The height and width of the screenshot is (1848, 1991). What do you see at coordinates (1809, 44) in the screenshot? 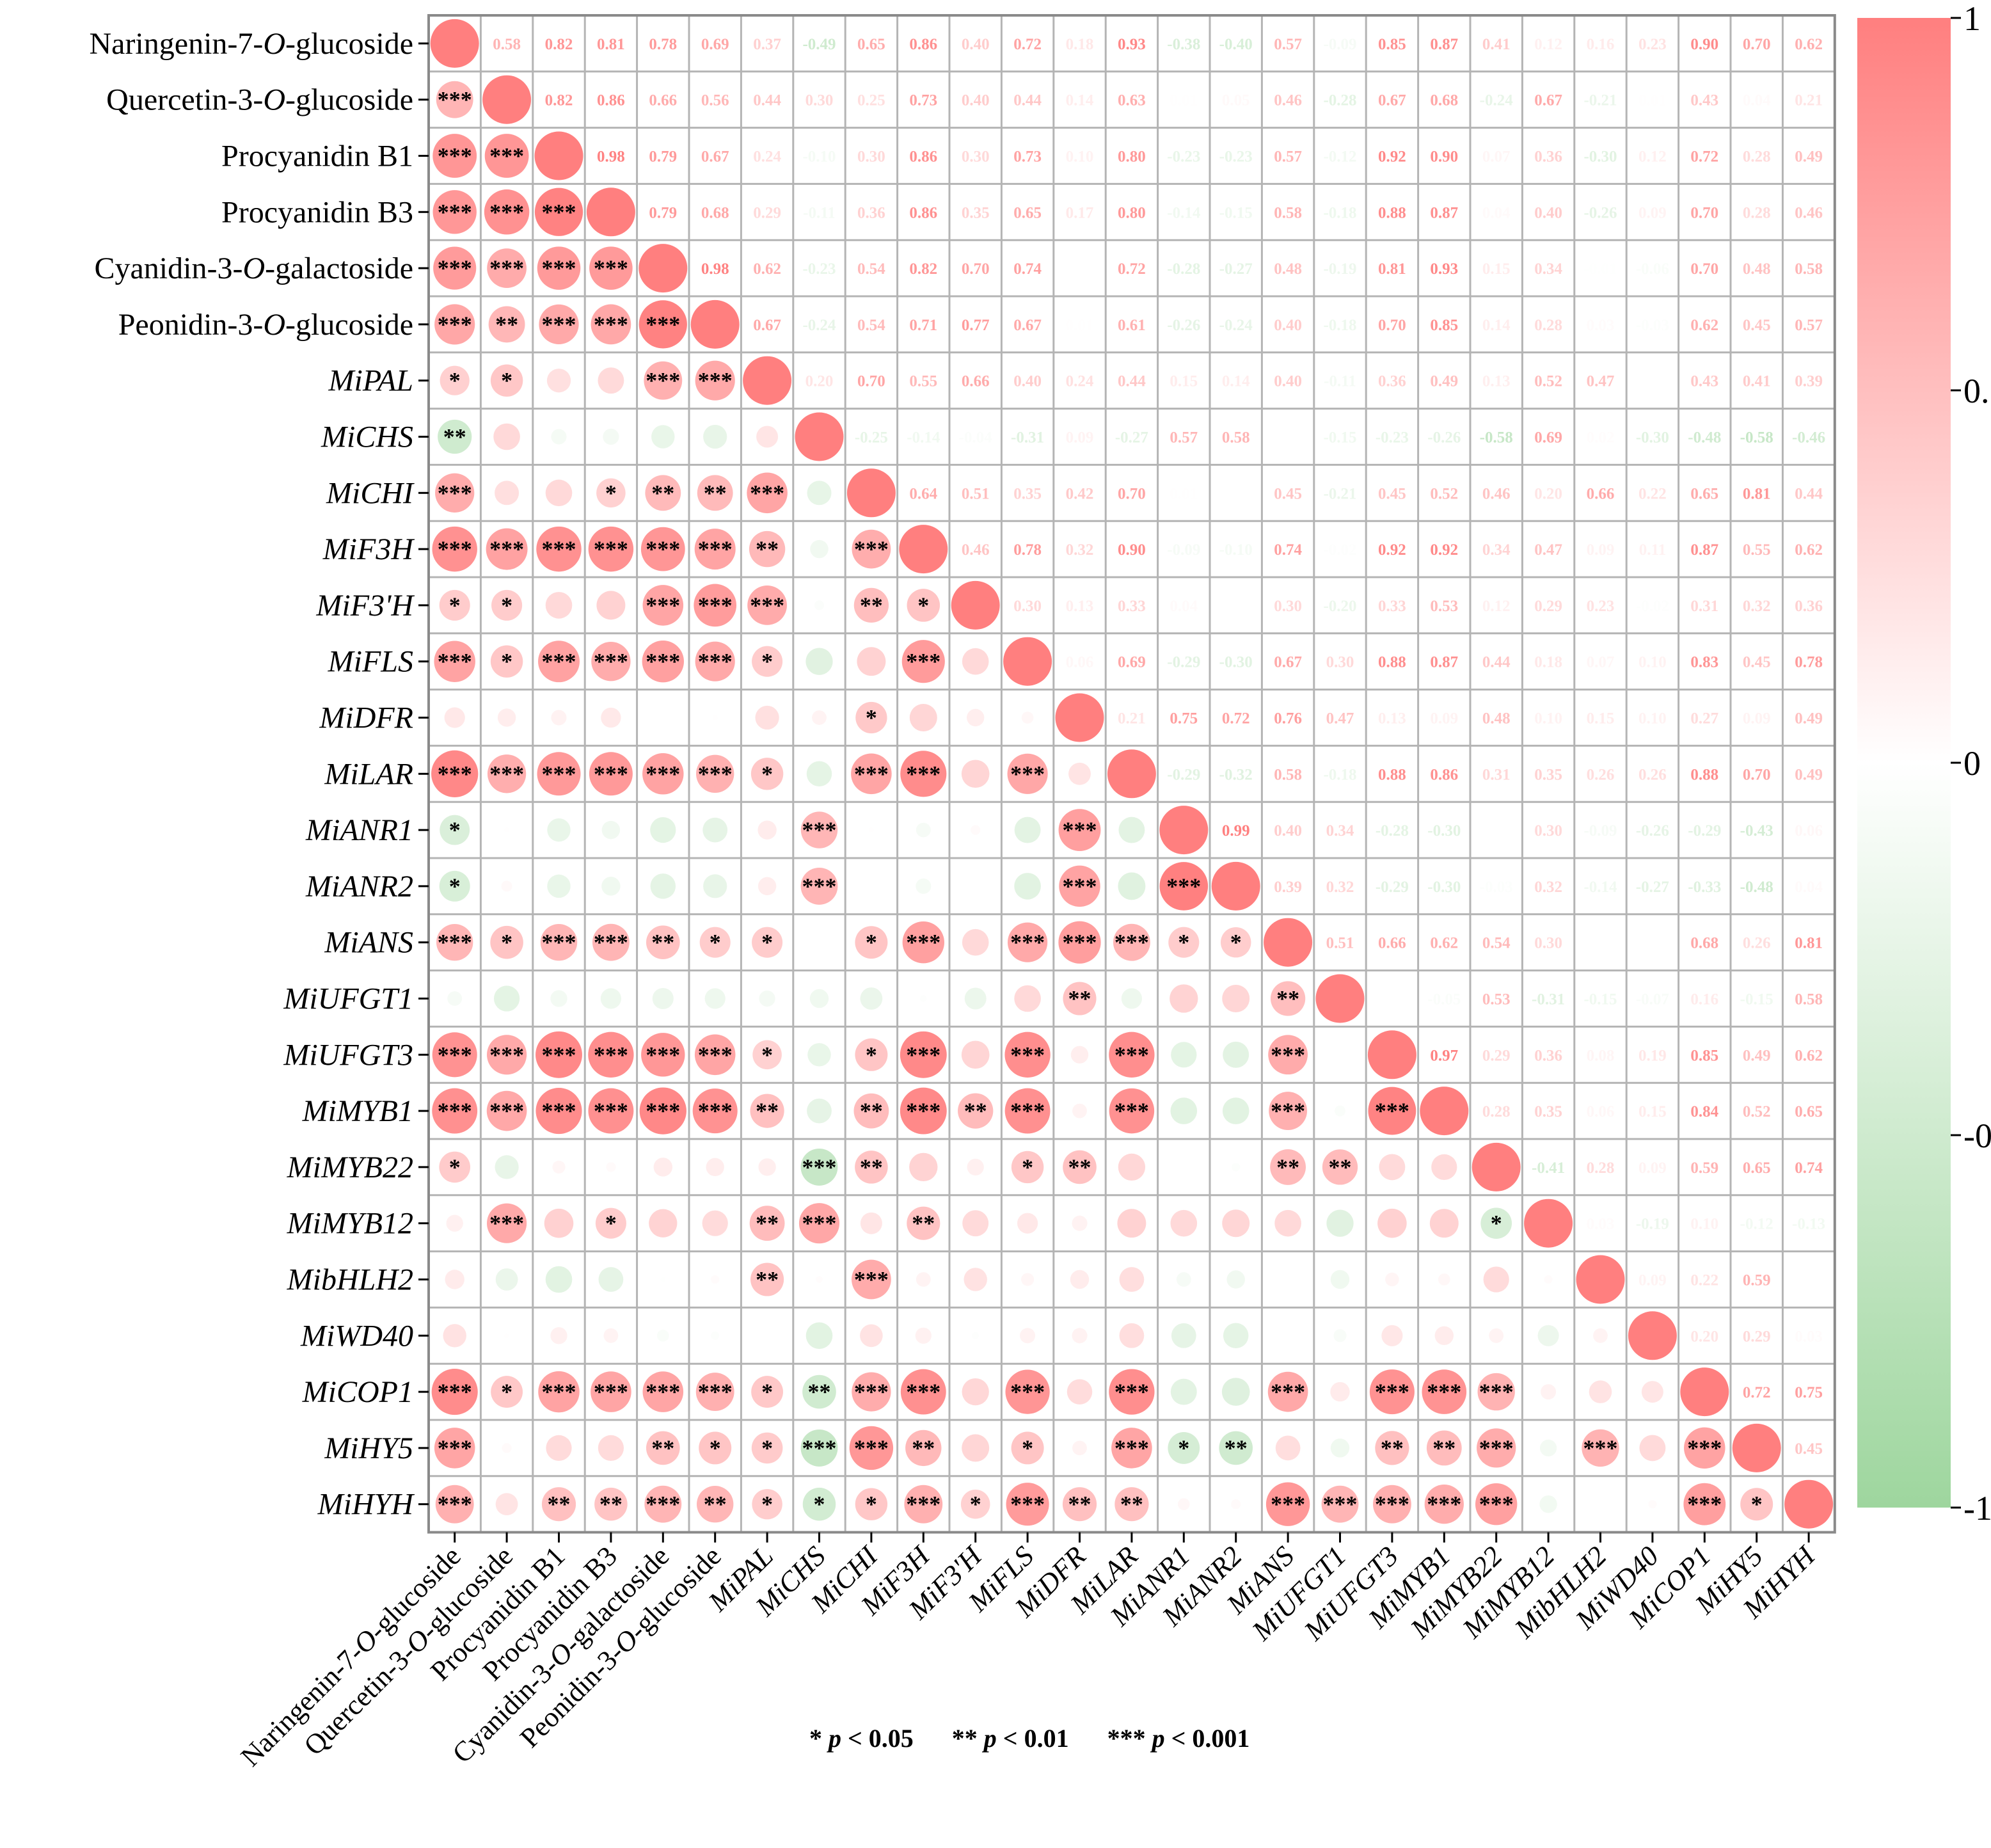
I see `corr-value: 0.62` at bounding box center [1809, 44].